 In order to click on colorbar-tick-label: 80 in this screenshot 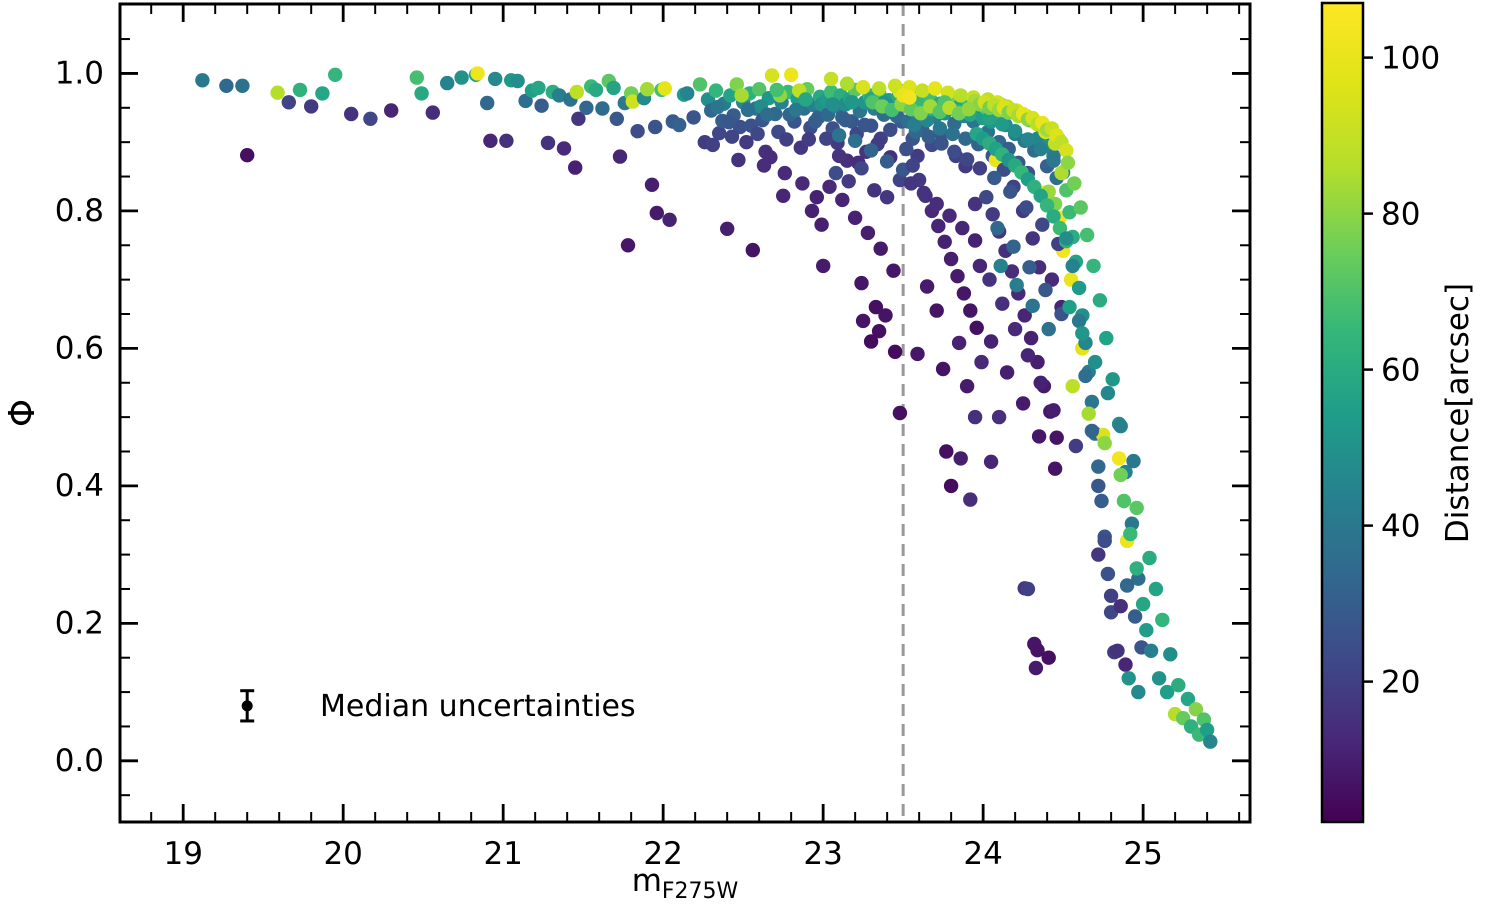, I will do `click(1400, 215)`.